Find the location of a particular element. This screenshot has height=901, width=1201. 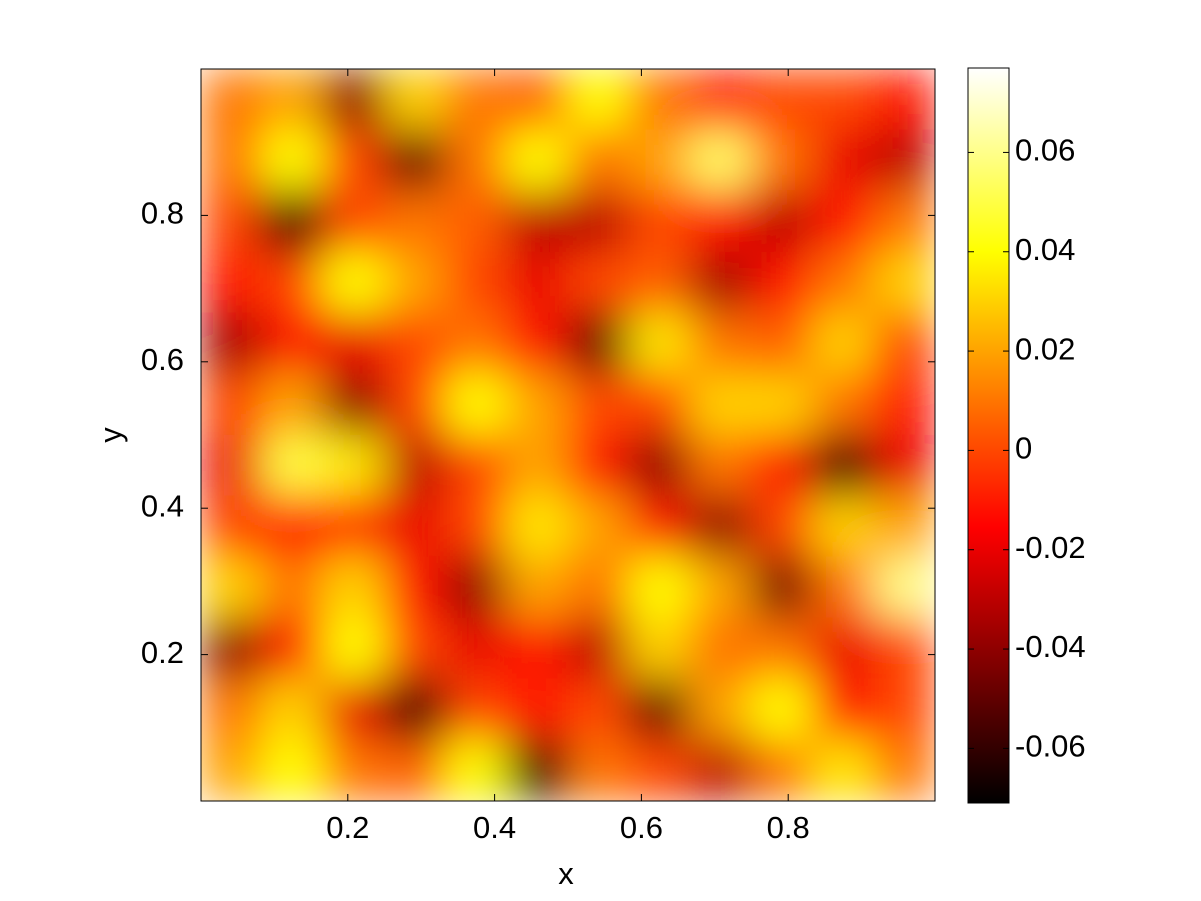

y-tick-label: 0.8 is located at coordinates (162, 213).